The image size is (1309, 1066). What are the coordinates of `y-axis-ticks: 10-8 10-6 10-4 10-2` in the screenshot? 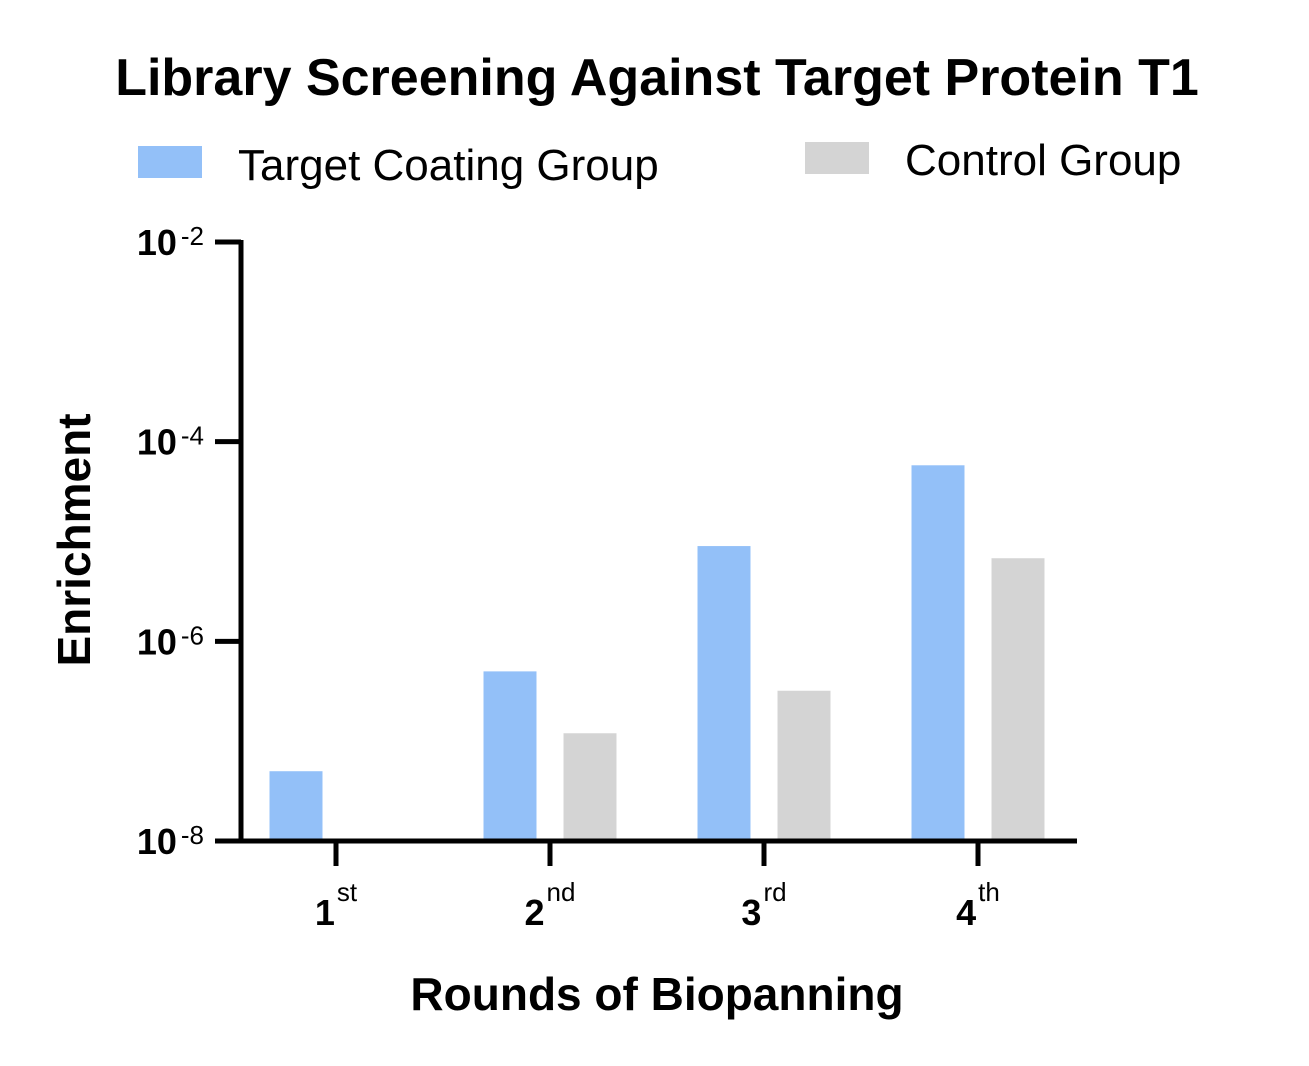 It's located at (189, 541).